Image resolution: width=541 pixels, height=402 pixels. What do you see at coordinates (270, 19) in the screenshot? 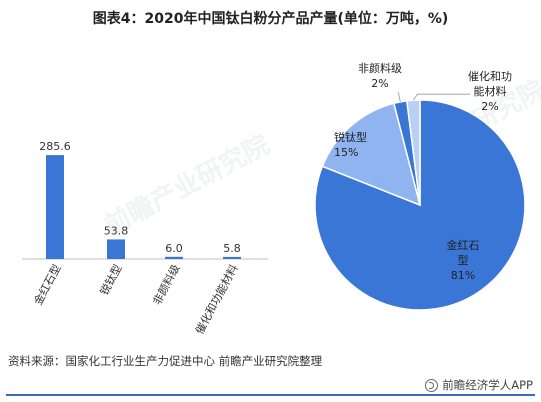
I see `chart-title: 图表4：2020年中国钛白粉分产品产量(单位：万吨，%)` at bounding box center [270, 19].